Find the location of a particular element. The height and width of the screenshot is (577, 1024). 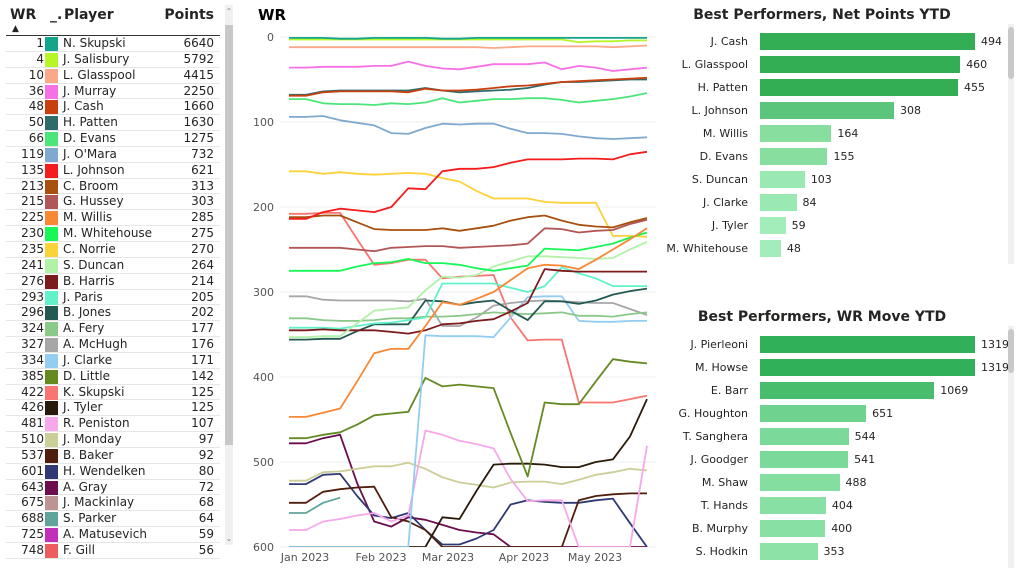

table-row: 510 J. Monday 97 is located at coordinates (113, 440).